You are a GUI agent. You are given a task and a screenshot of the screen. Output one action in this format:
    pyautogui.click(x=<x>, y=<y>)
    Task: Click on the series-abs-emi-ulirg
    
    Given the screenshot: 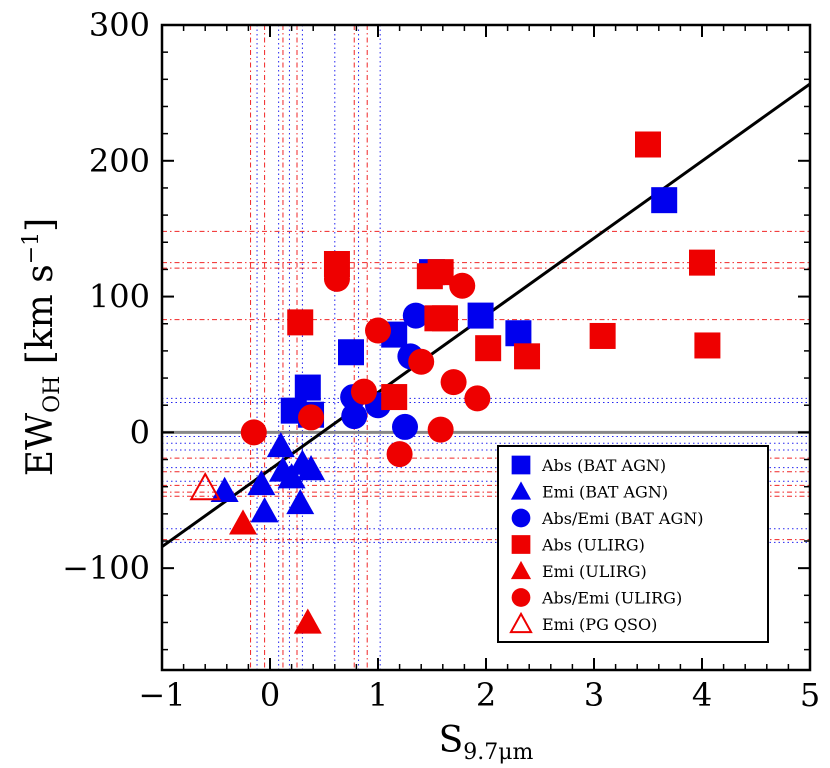 What is the action you would take?
    pyautogui.click(x=365, y=366)
    